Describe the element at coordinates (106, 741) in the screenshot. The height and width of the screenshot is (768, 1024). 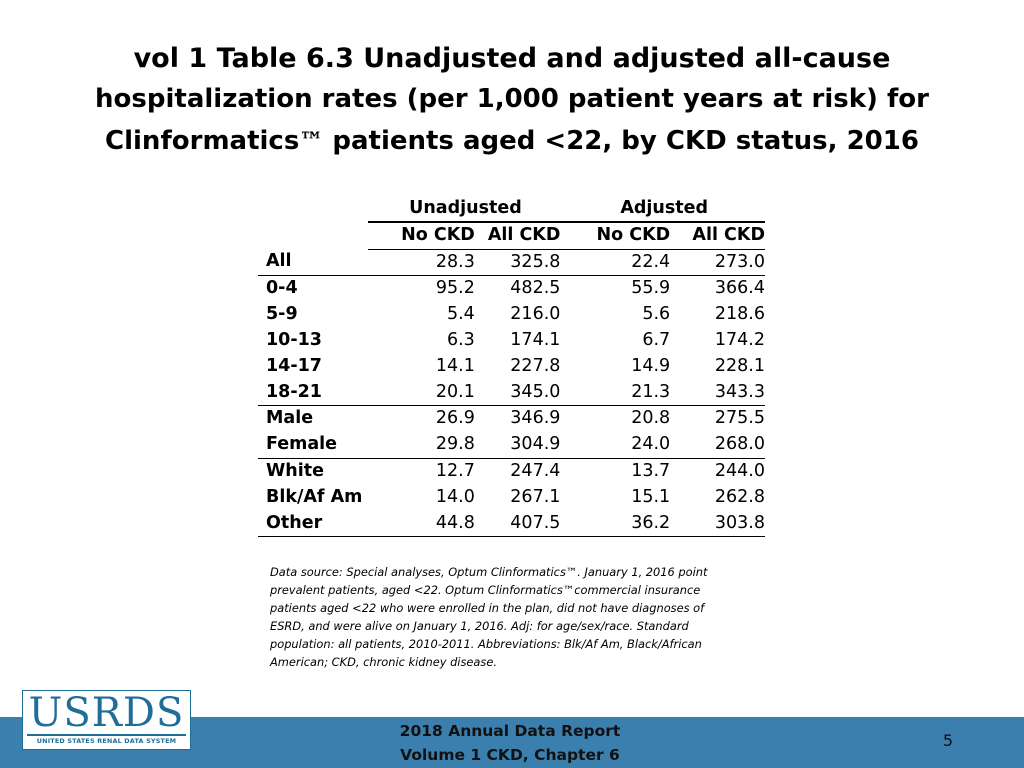
I see `logo-subtitle: UNITED STATES RENAL DATA SYSTEM` at that location.